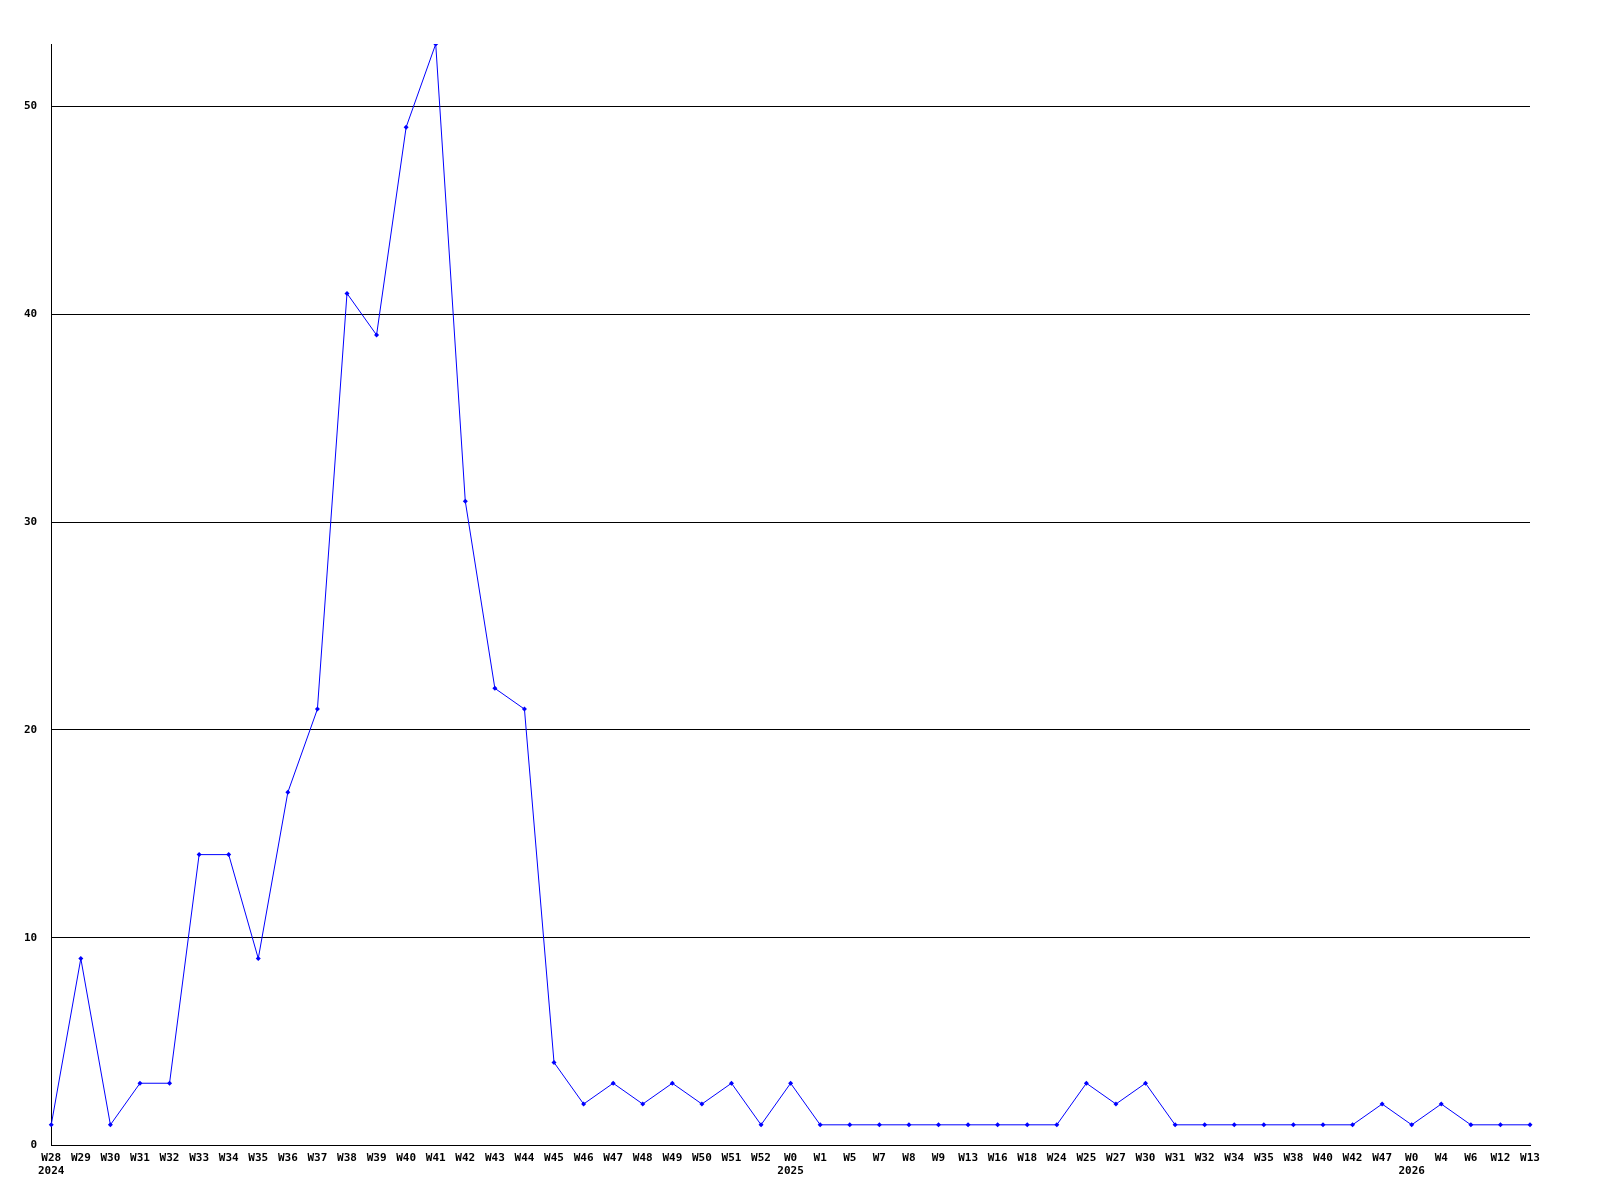 The image size is (1600, 1200). What do you see at coordinates (31, 521) in the screenshot?
I see `y-tick-label: 30` at bounding box center [31, 521].